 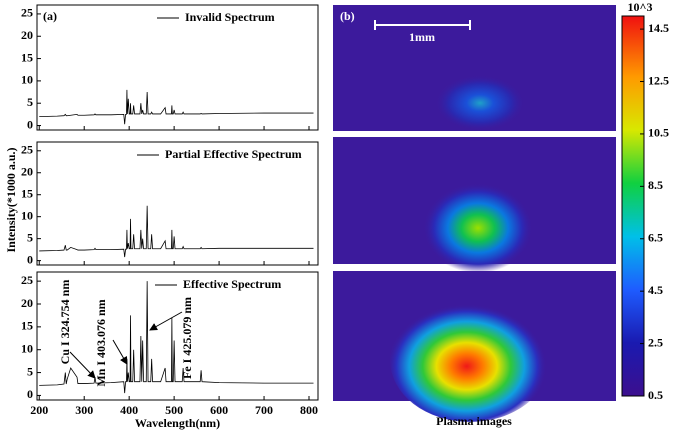 I want to click on x-axis-label: Plasma images, so click(x=474, y=421).